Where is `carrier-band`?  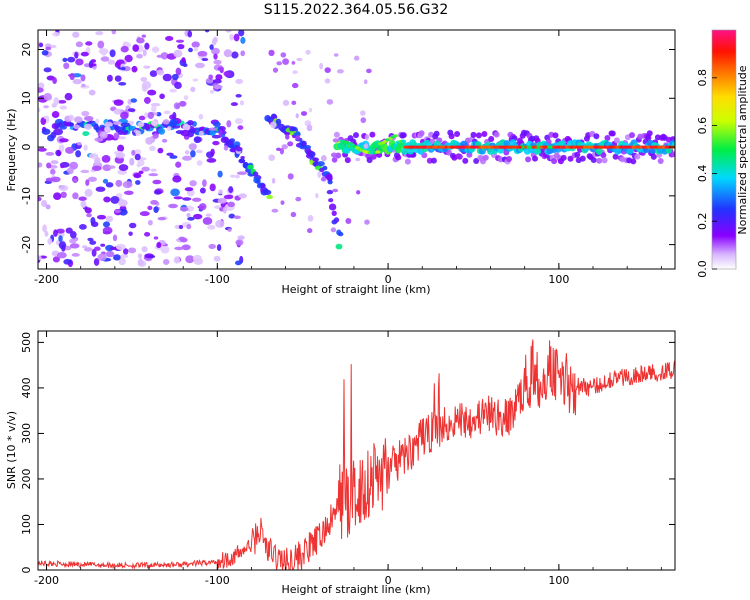 carrier-band is located at coordinates (630, 151).